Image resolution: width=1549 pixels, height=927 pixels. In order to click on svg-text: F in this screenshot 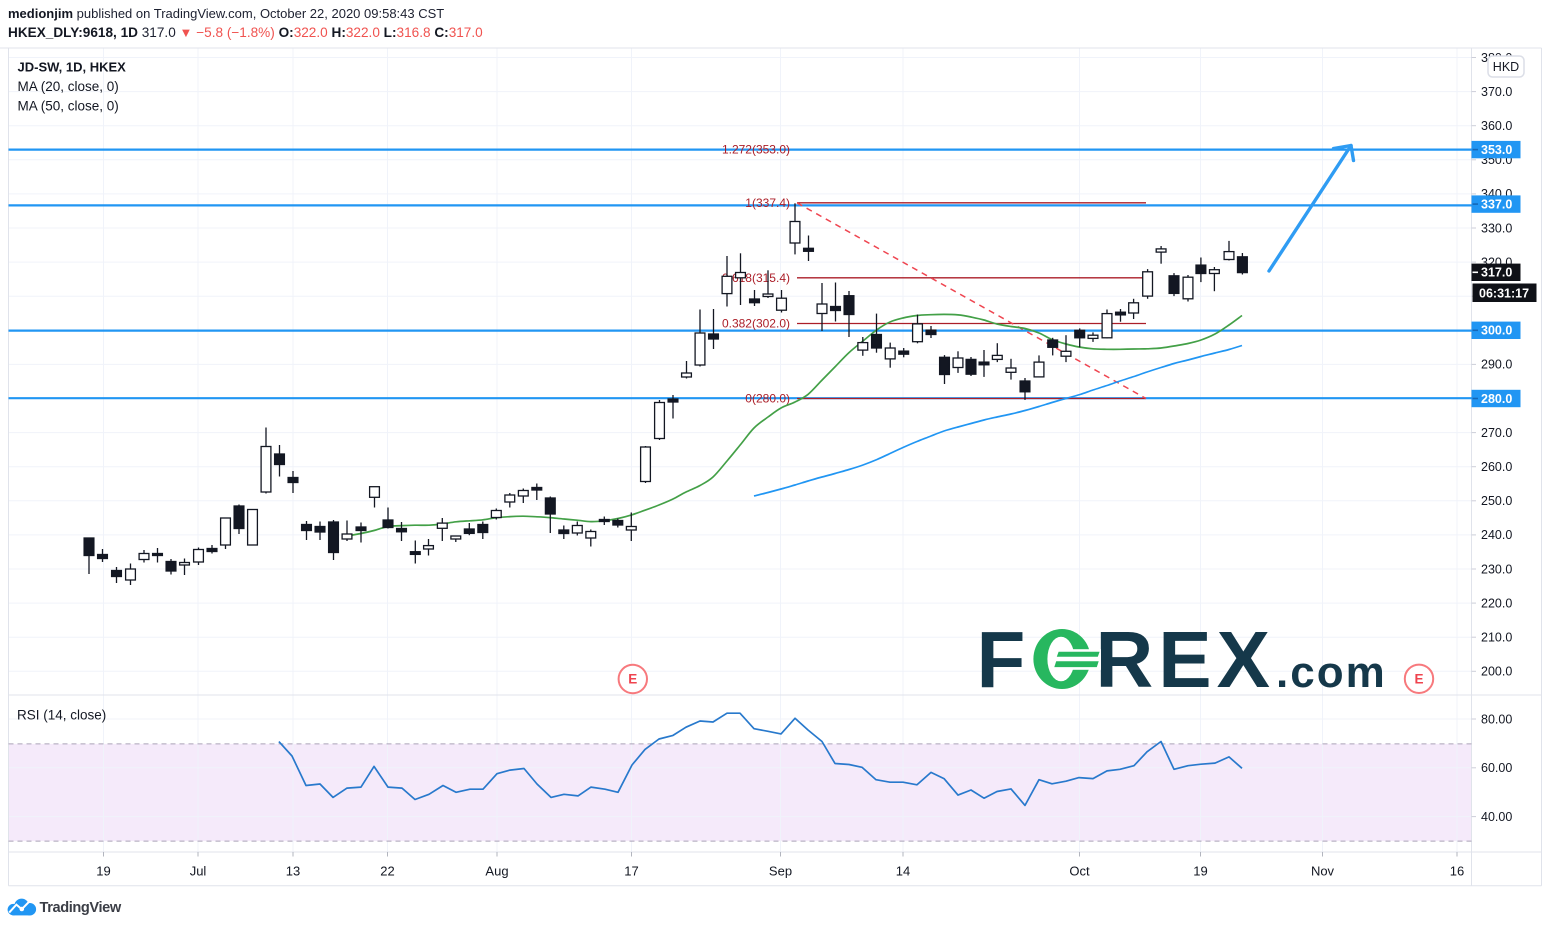, I will do `click(1002, 659)`.